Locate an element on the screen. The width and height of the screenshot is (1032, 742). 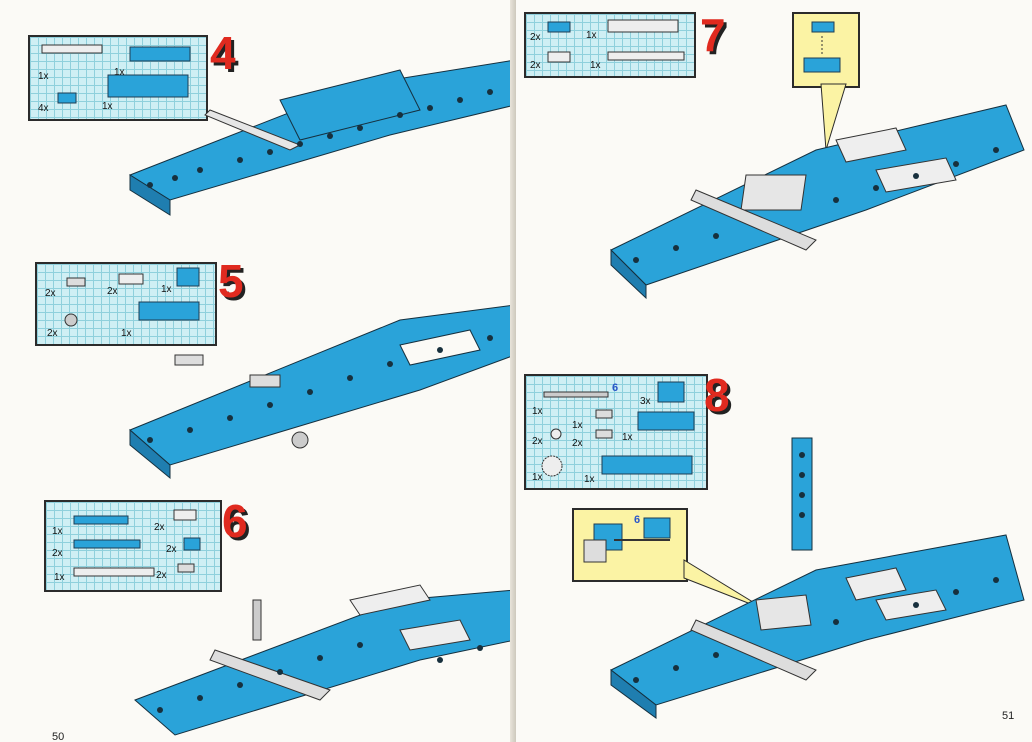
page-number-right: 51 is located at coordinates (1008, 716).